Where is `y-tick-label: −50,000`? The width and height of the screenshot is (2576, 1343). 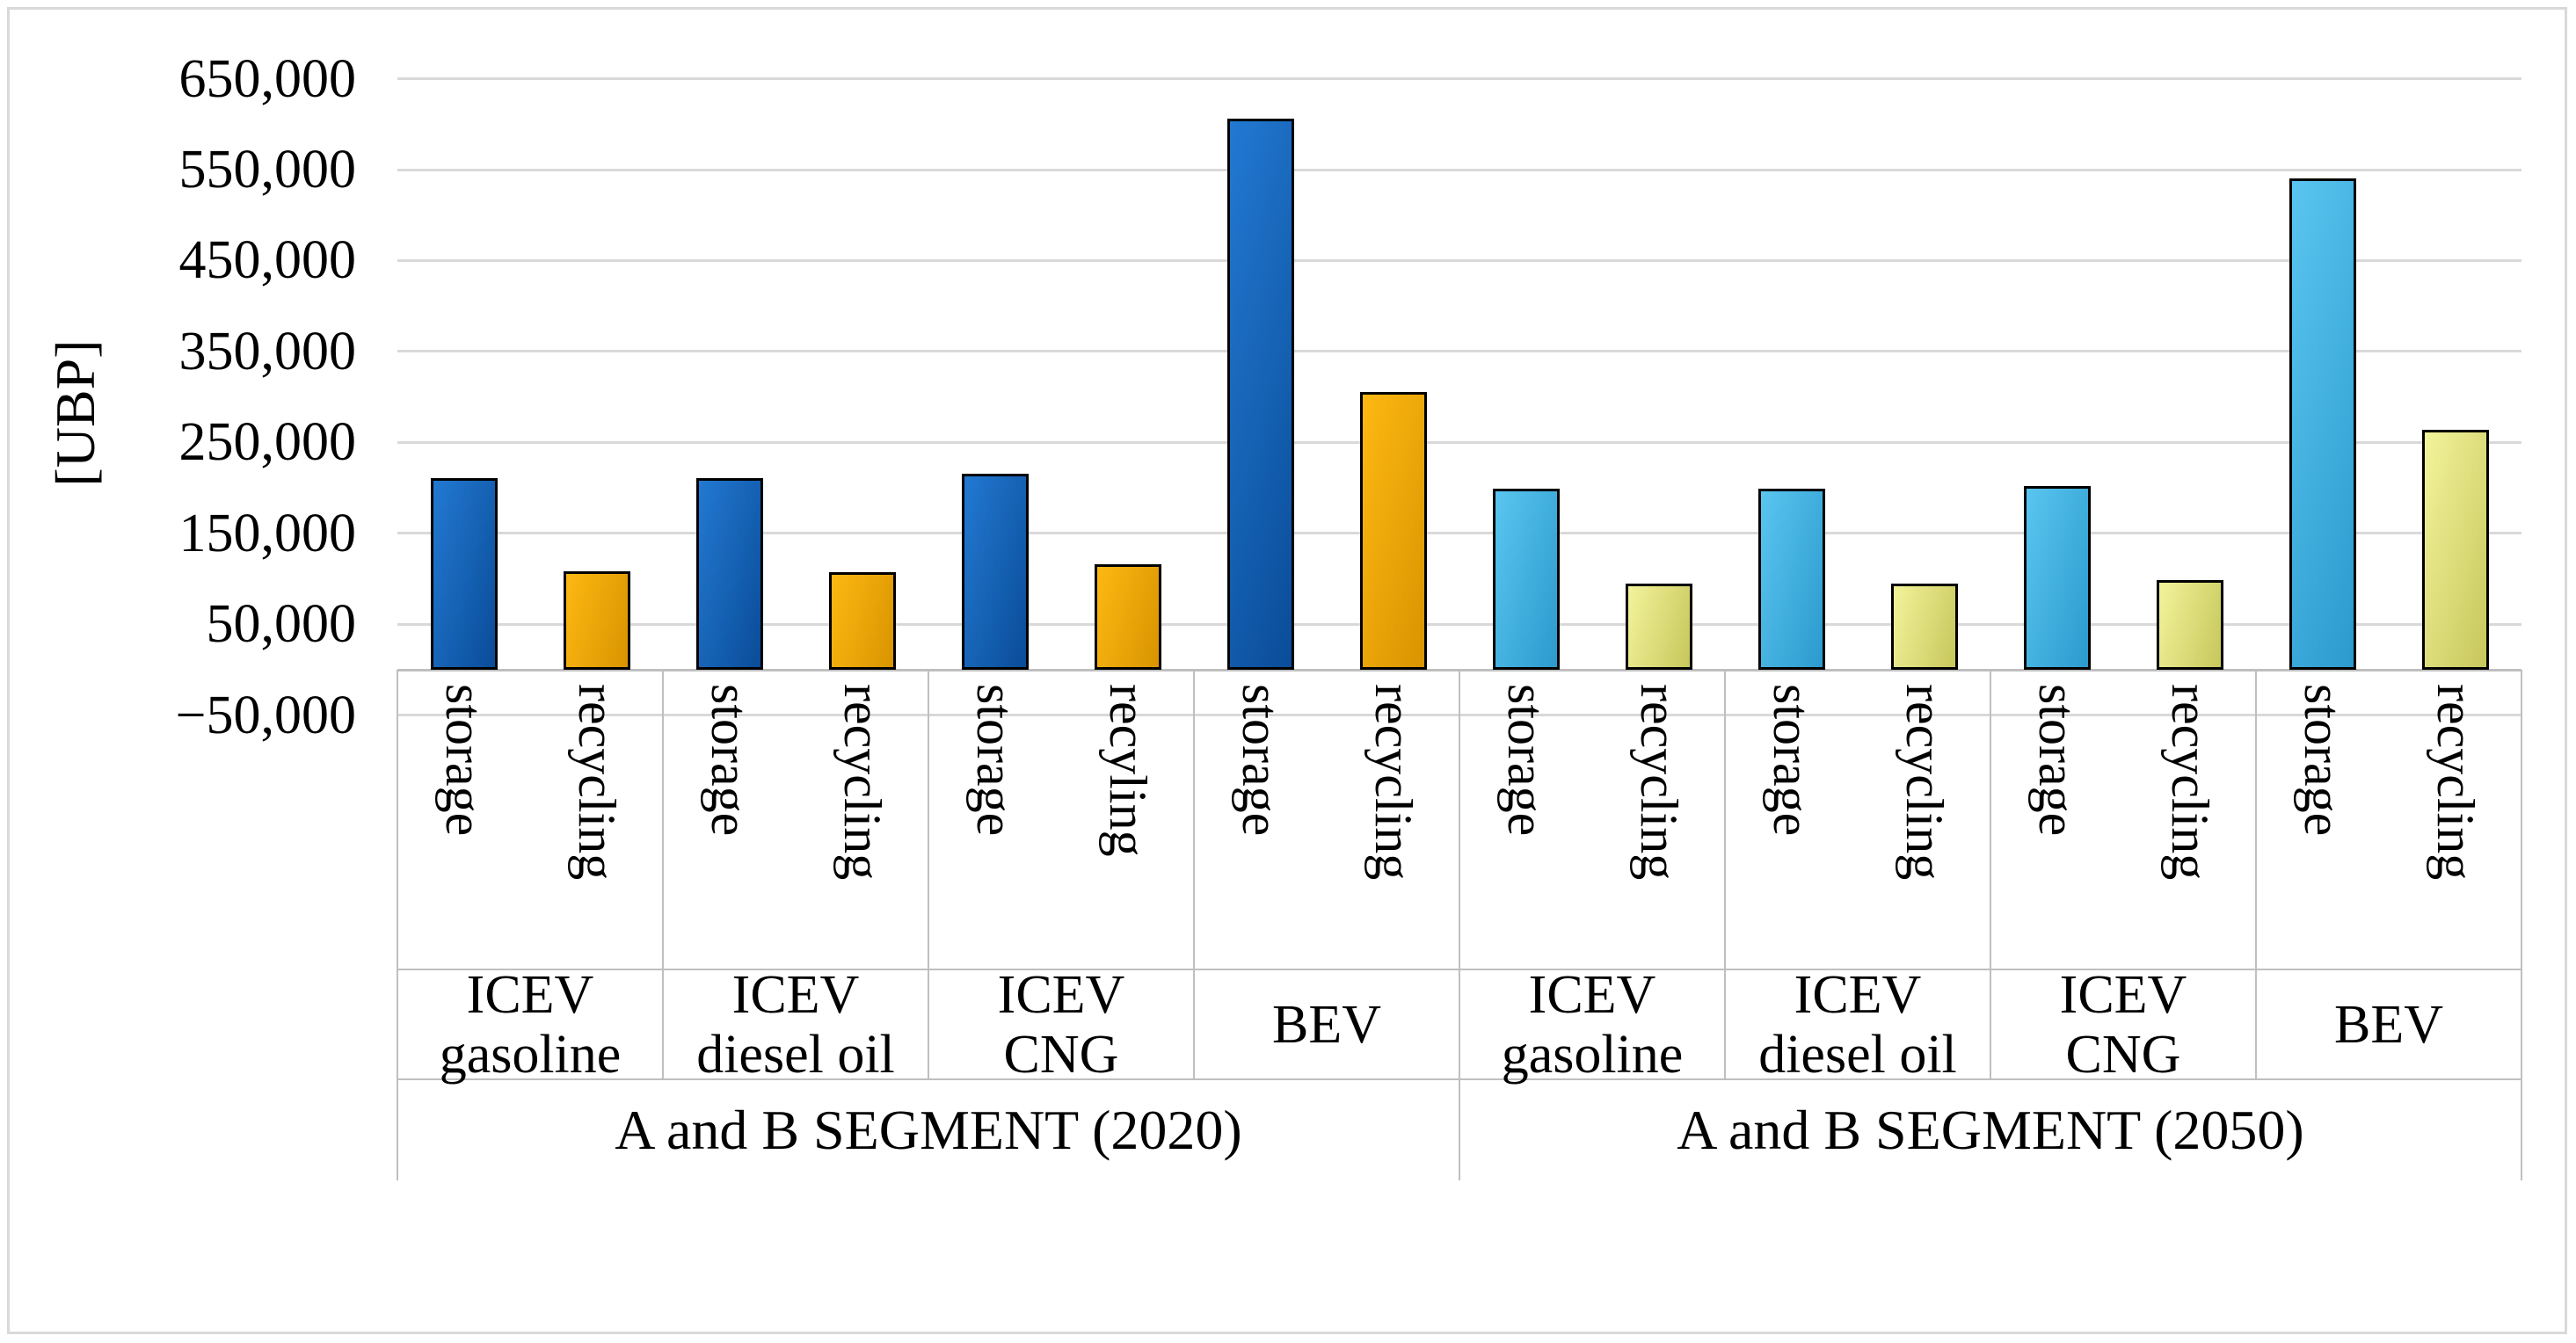 y-tick-label: −50,000 is located at coordinates (265, 715).